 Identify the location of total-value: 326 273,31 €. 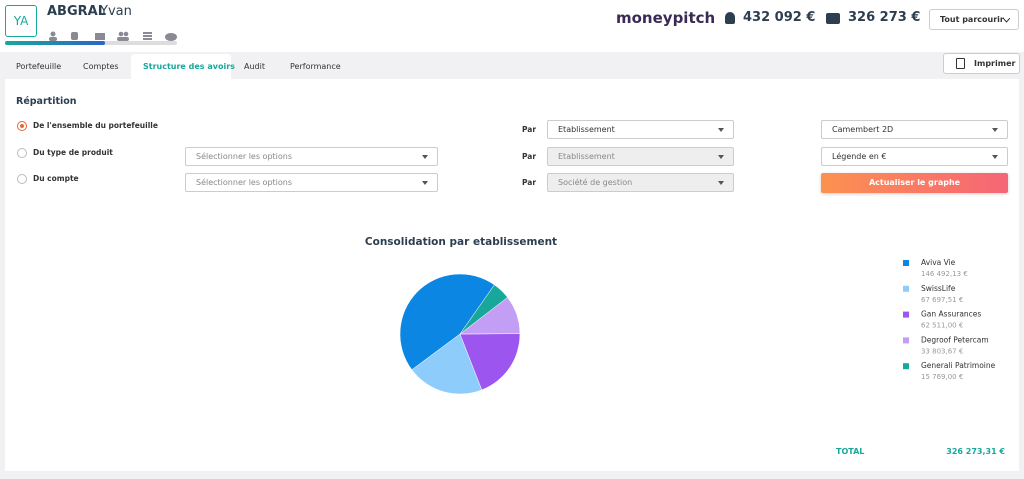
(975, 451).